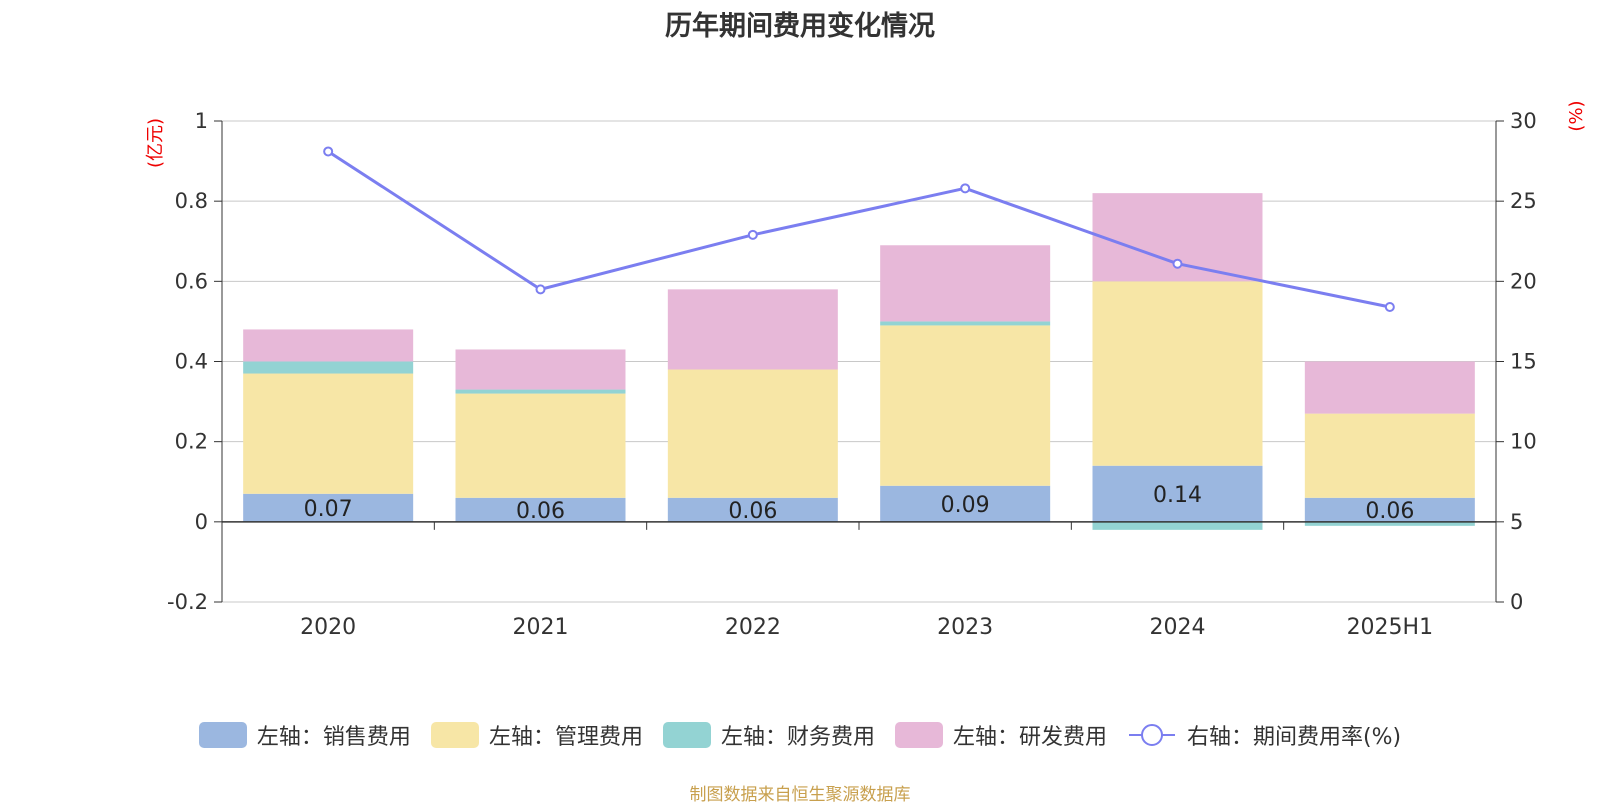  Describe the element at coordinates (800, 26) in the screenshot. I see `chart-title: 历年期间费用变化情况` at that location.